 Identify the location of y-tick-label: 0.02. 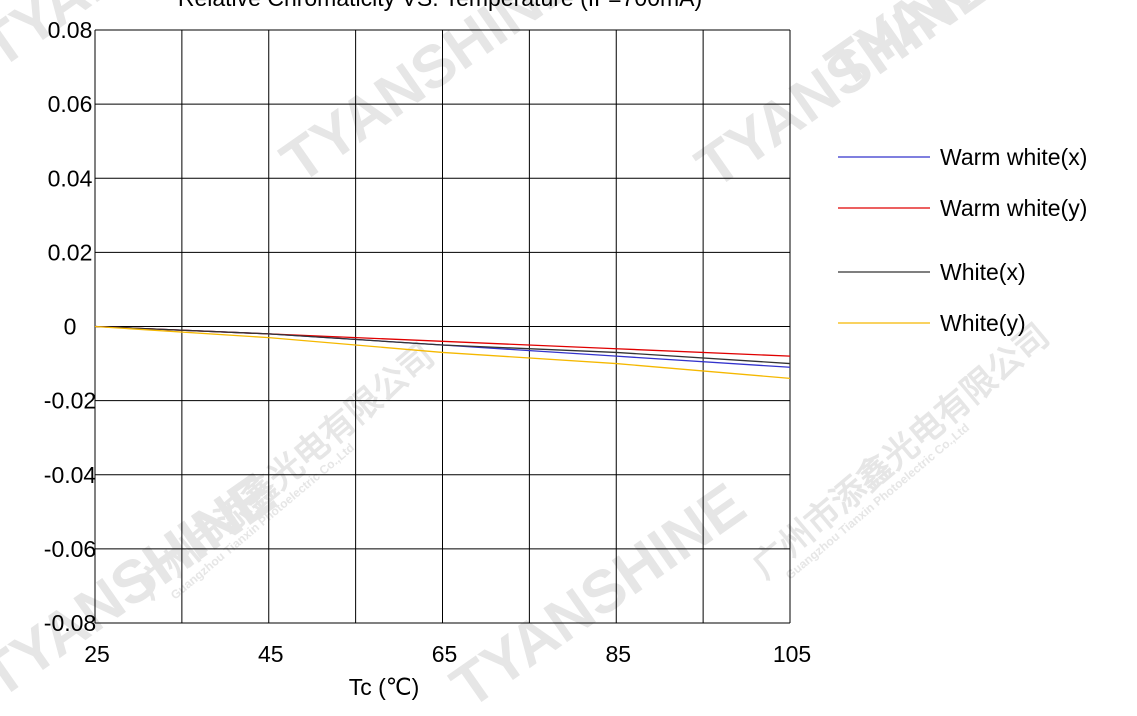
(70, 252).